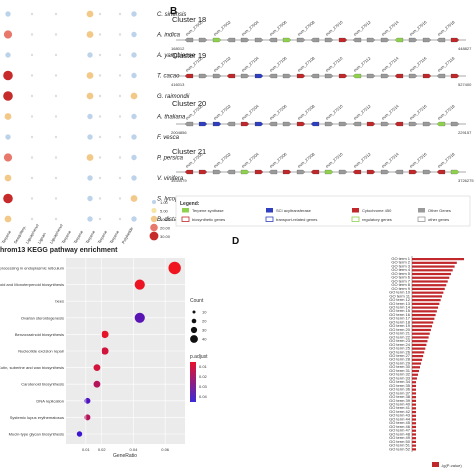 The image size is (474, 474). What do you see at coordinates (400, 400) in the screenshot?
I see `bar-label: GO term 39` at bounding box center [400, 400].